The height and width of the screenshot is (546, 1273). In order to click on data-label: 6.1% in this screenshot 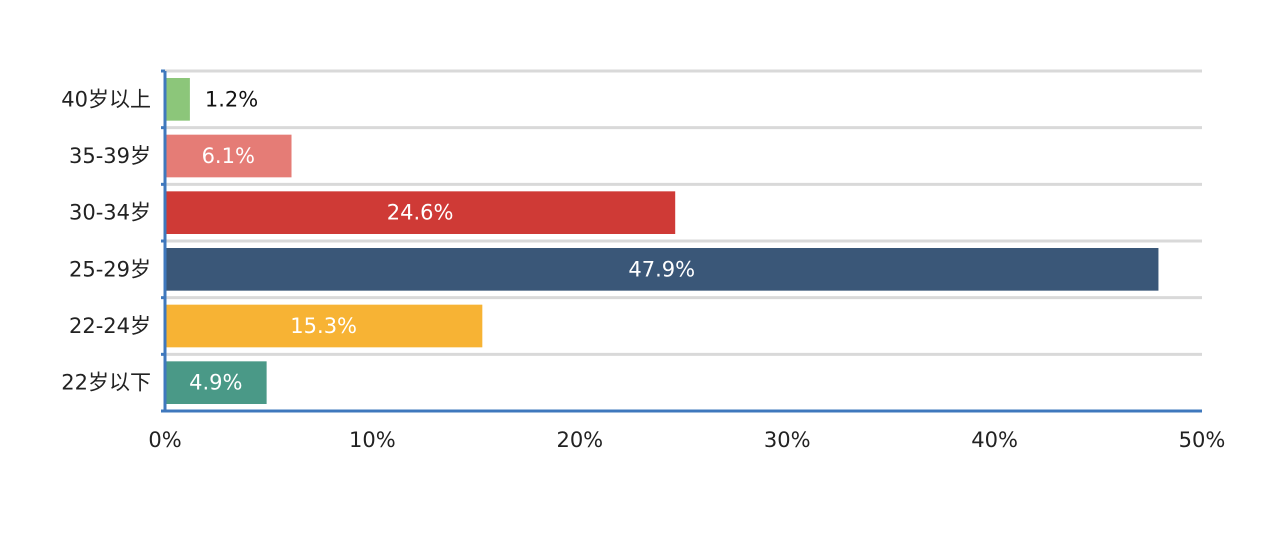, I will do `click(228, 156)`.